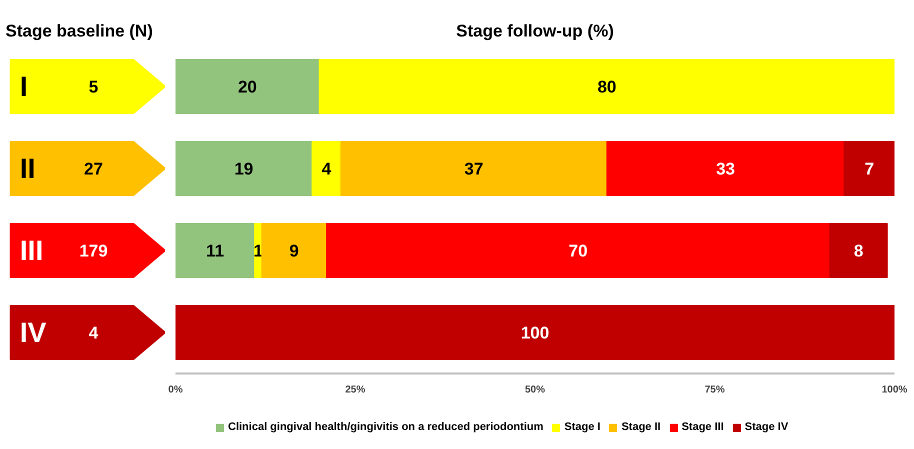  I want to click on y-axis-title: Stage baseline (N), so click(79, 31).